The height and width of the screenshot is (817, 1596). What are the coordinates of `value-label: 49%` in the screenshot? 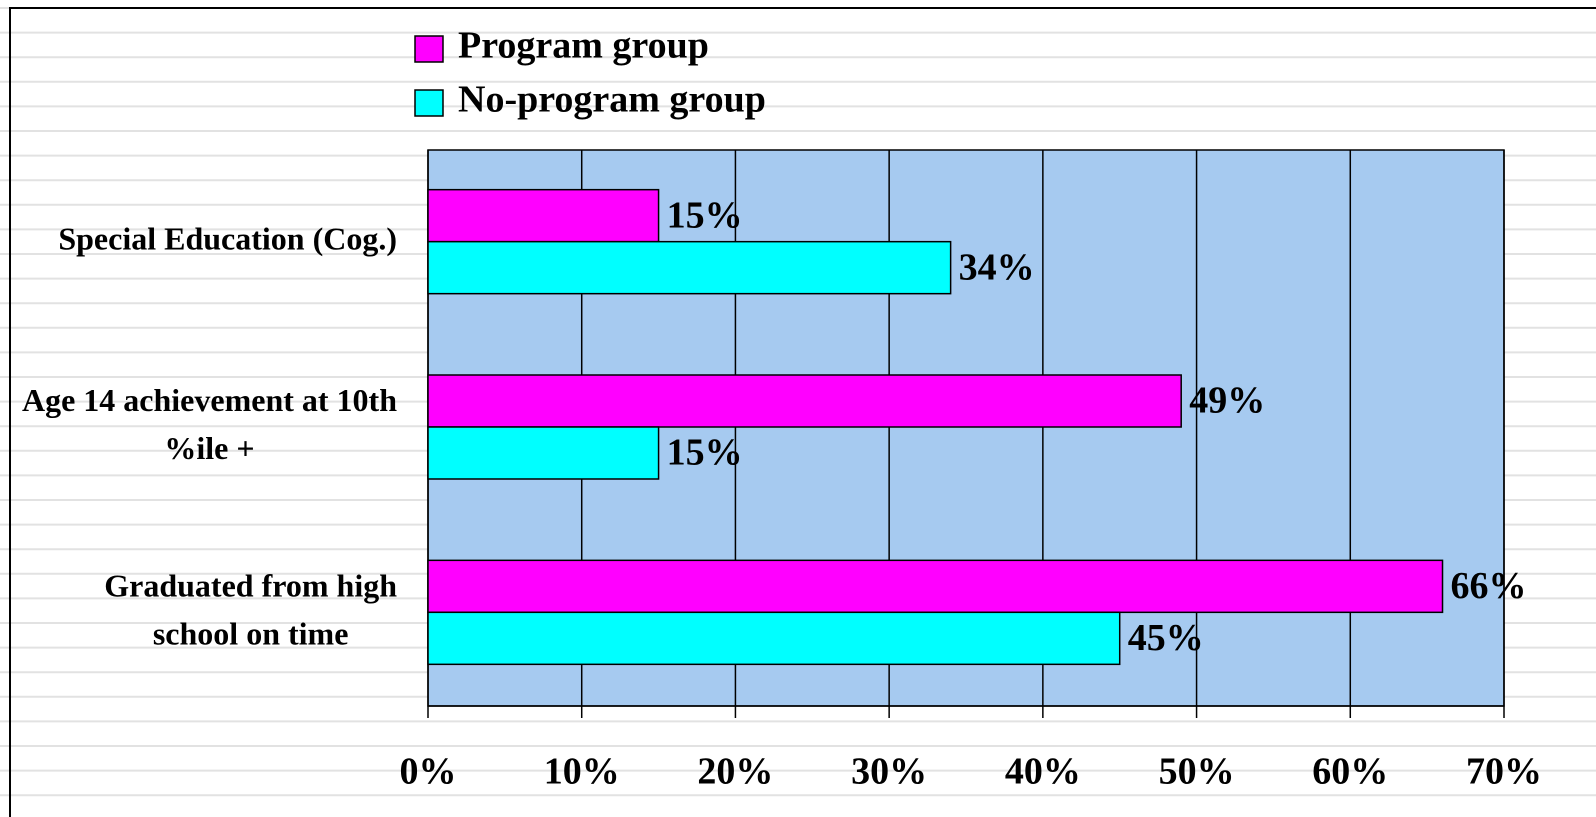 It's located at (1227, 401).